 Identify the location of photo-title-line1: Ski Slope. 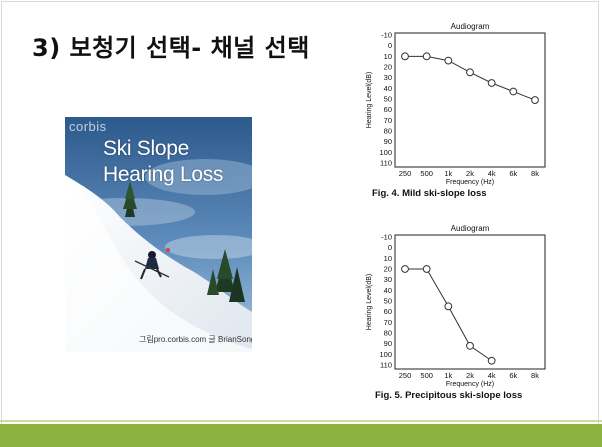
(146, 148).